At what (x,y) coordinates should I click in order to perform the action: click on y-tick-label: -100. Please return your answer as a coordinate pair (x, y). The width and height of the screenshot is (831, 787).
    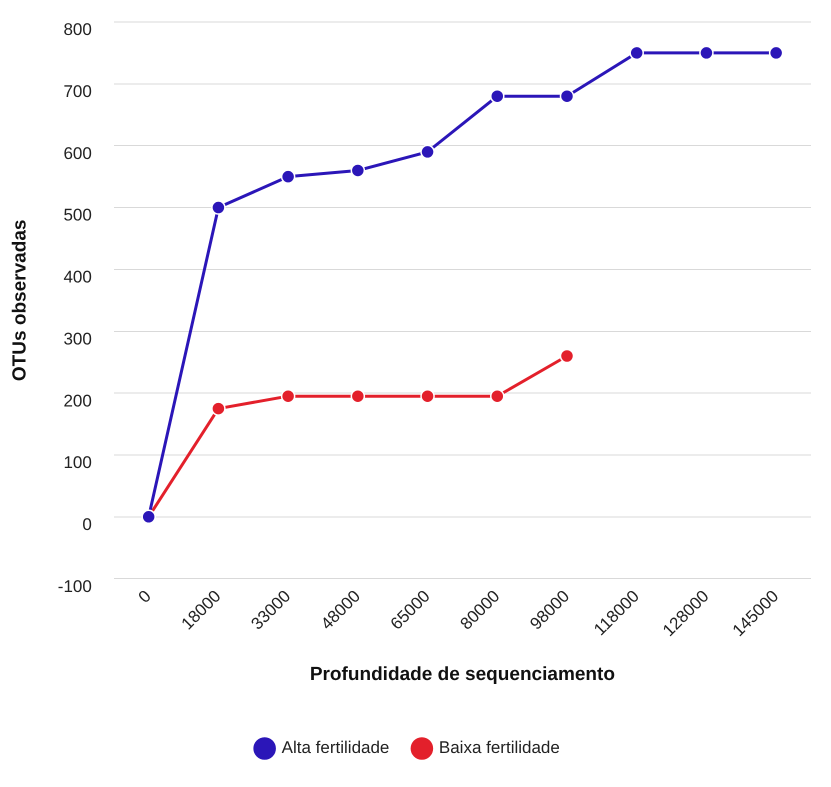
    Looking at the image, I should click on (75, 586).